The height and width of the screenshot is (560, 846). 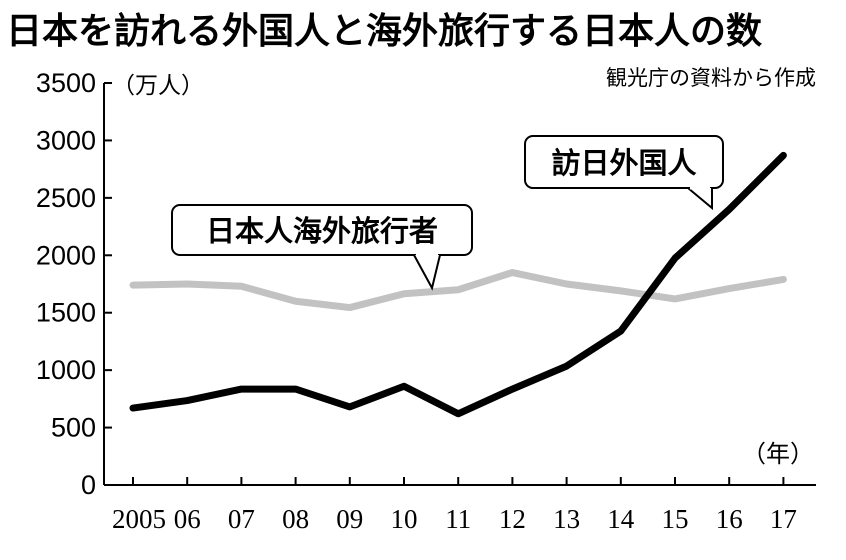 What do you see at coordinates (66, 370) in the screenshot?
I see `y-tick-label: 1000` at bounding box center [66, 370].